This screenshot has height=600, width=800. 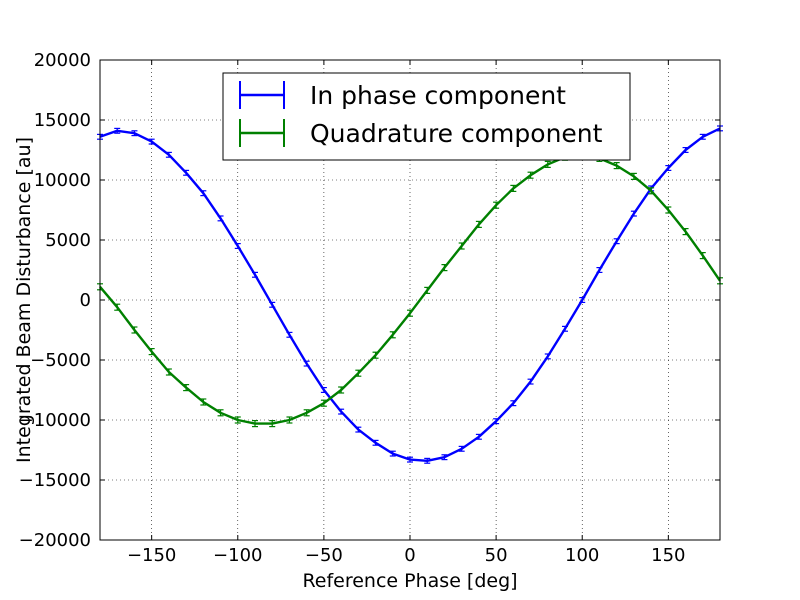 I want to click on y-tick-label: 20000, so click(x=62, y=60).